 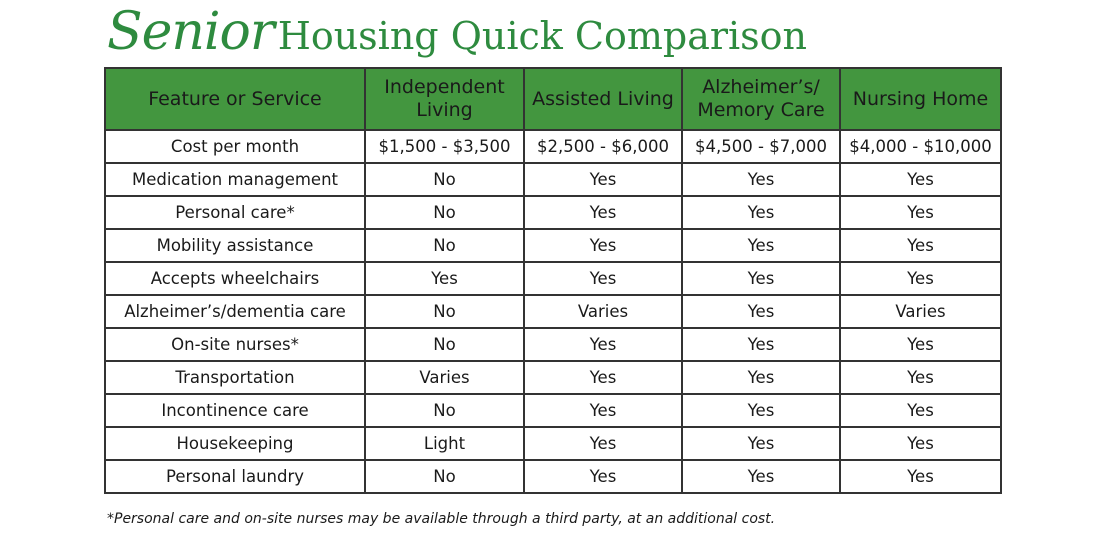 I want to click on table-row: Mobility assistance No Yes Yes Yes, so click(x=553, y=245).